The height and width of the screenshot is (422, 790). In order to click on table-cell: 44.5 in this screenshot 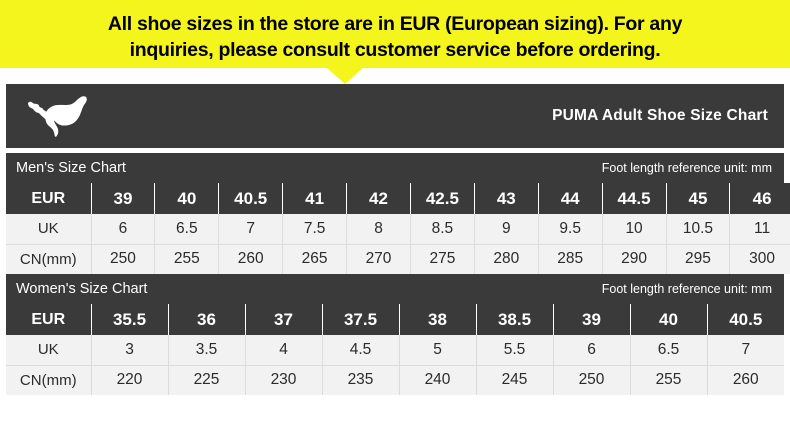, I will do `click(634, 198)`.